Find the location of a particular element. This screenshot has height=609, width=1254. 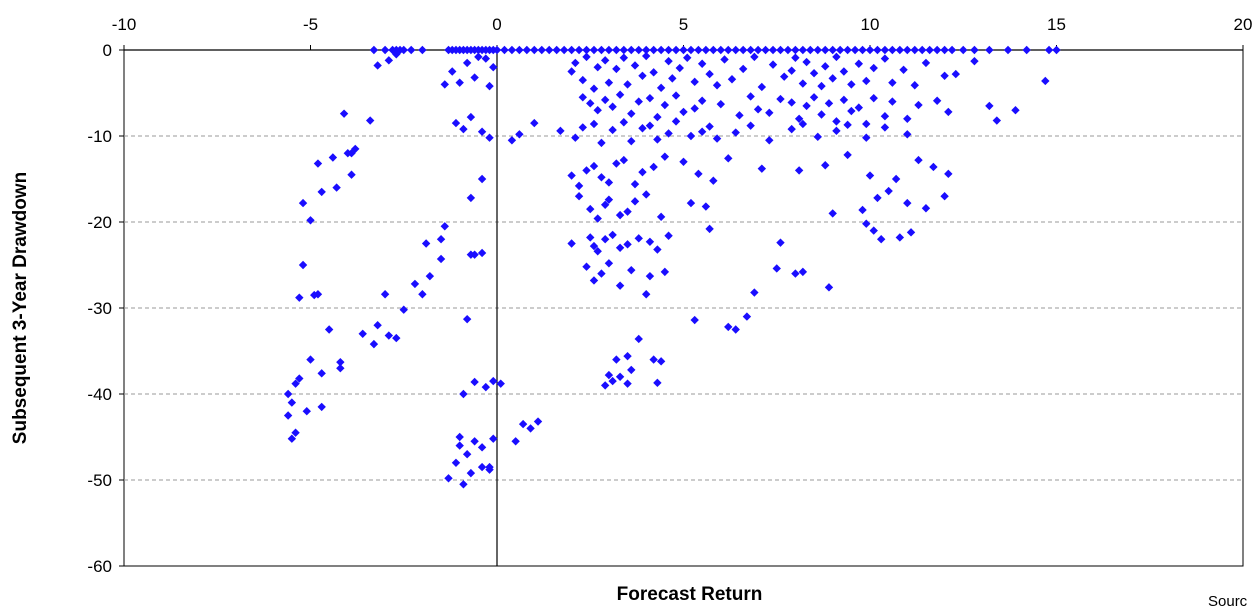

y-tick-labels: 0 -10 -20 -30 -40 -50 -60 is located at coordinates (105, 308).